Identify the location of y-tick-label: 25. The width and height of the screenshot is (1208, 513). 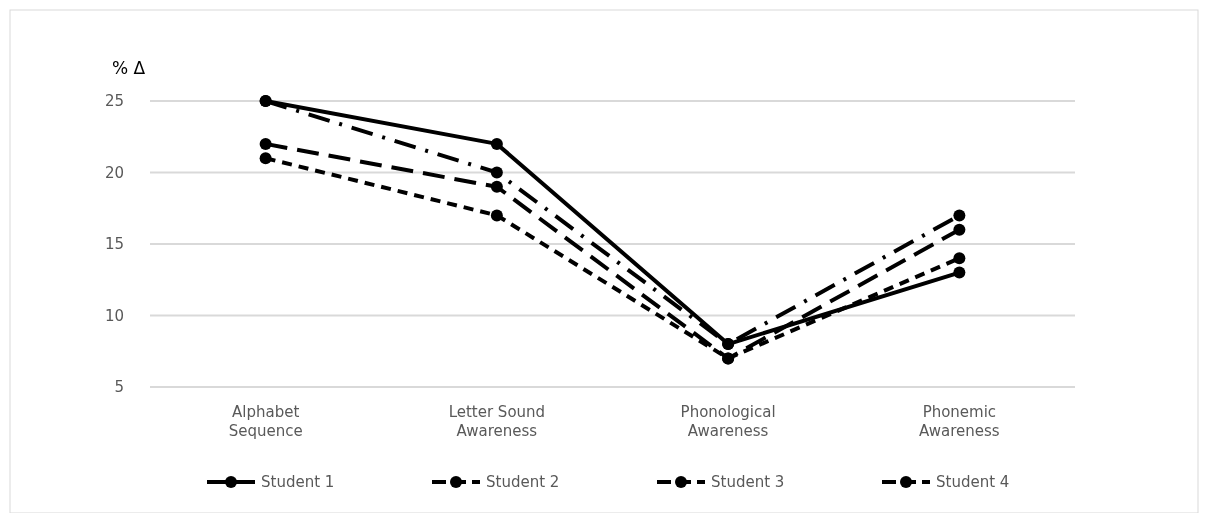
(114, 101).